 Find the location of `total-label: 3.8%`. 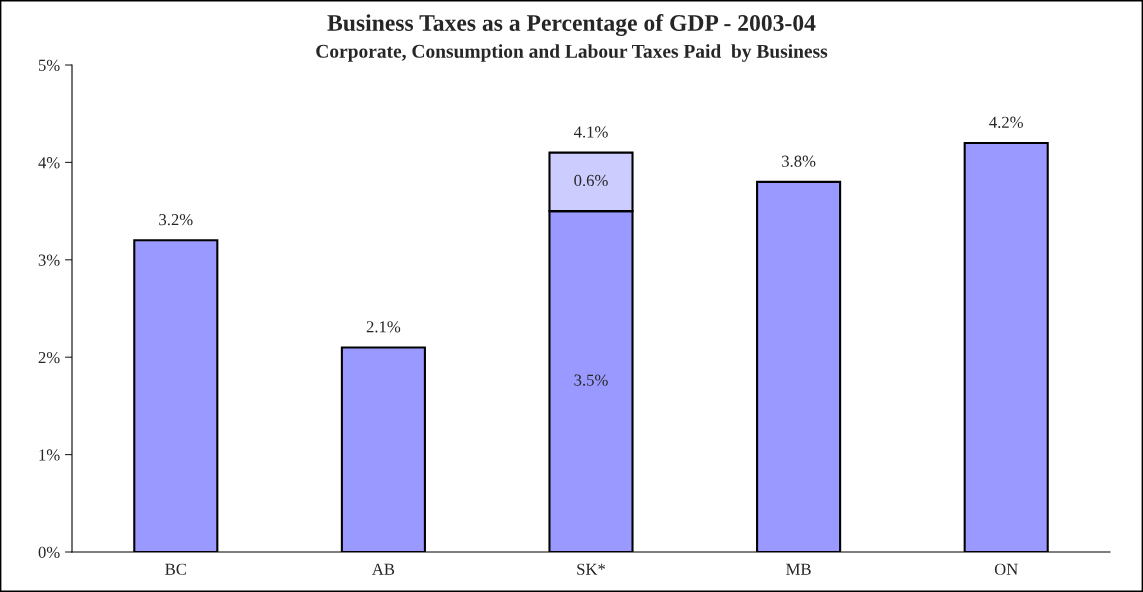

total-label: 3.8% is located at coordinates (799, 161).